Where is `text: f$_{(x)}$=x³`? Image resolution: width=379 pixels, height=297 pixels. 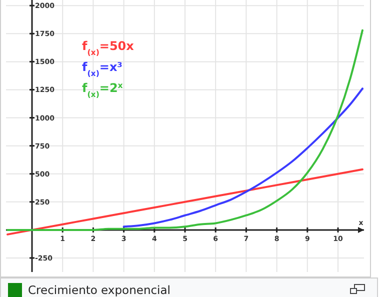 text: f$_{(x)}$=x³ is located at coordinates (102, 69).